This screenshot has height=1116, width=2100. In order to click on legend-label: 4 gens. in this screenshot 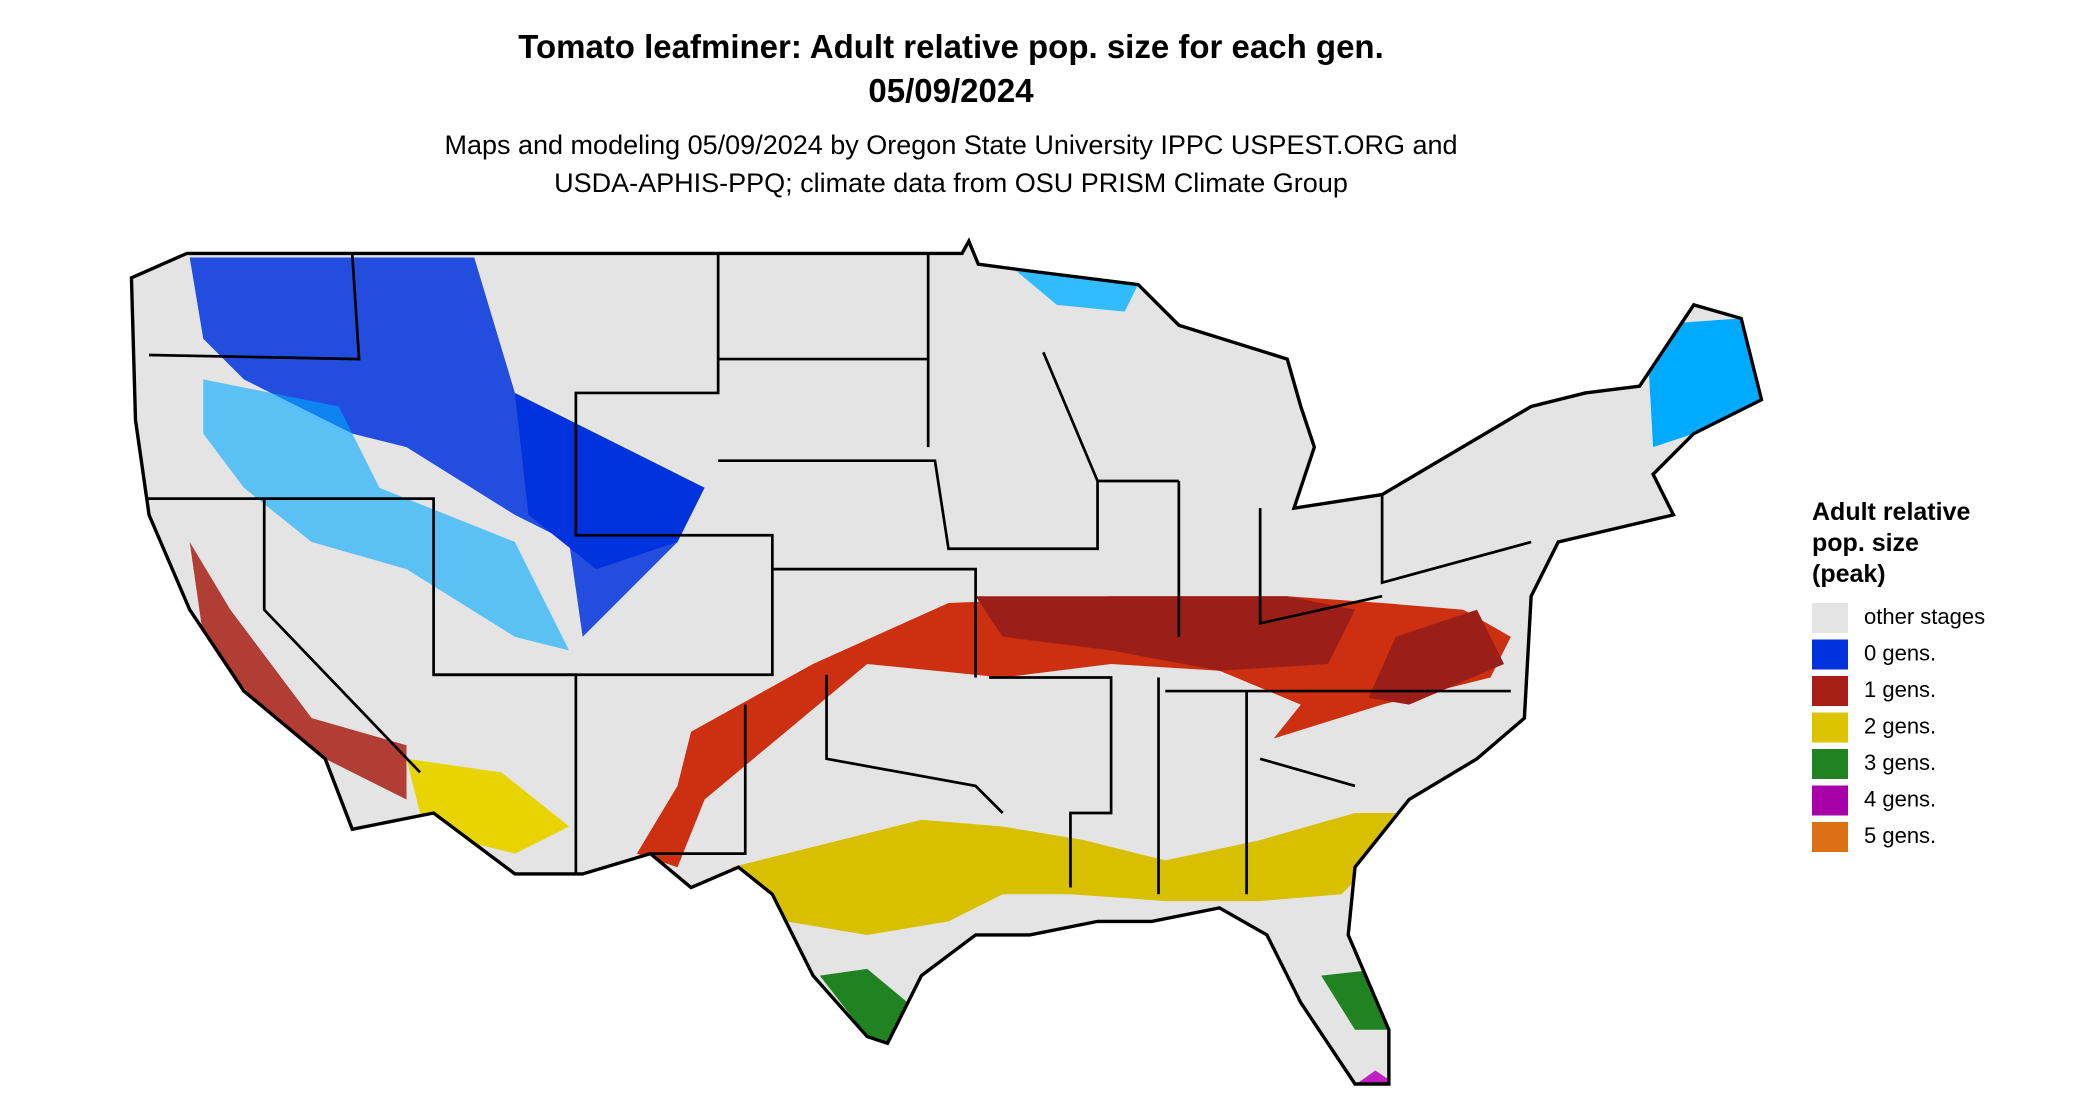, I will do `click(1900, 798)`.